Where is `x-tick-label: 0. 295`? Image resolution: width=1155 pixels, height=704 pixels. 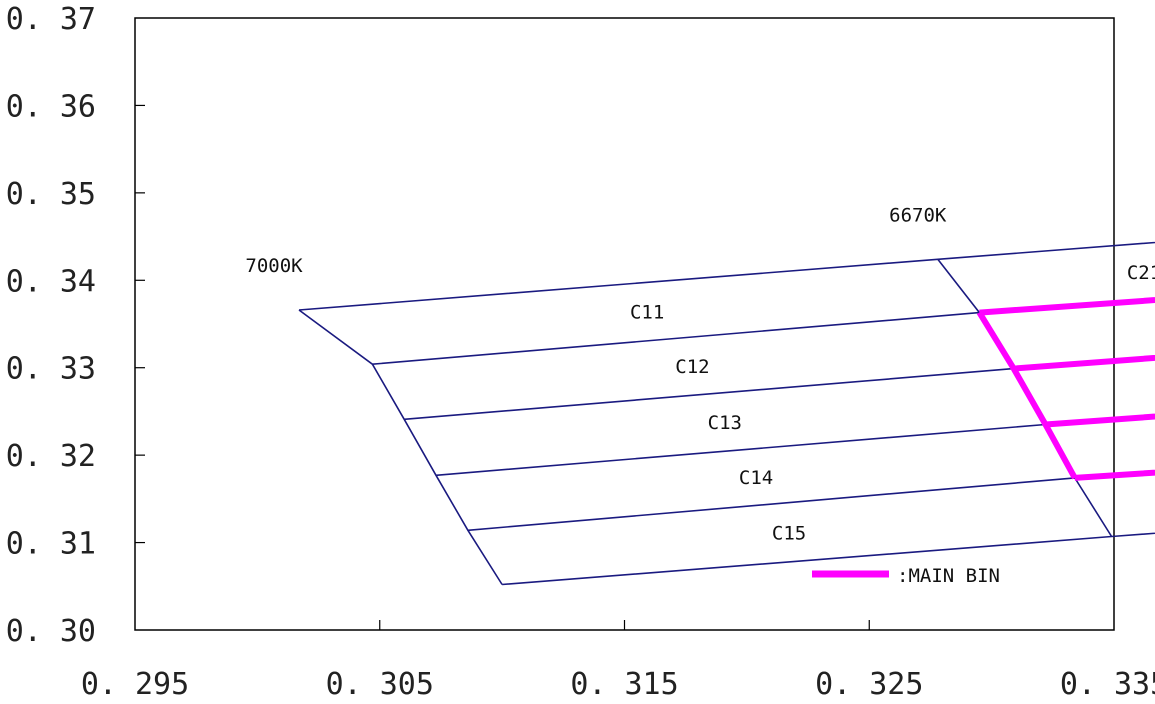 x-tick-label: 0. 295 is located at coordinates (135, 684).